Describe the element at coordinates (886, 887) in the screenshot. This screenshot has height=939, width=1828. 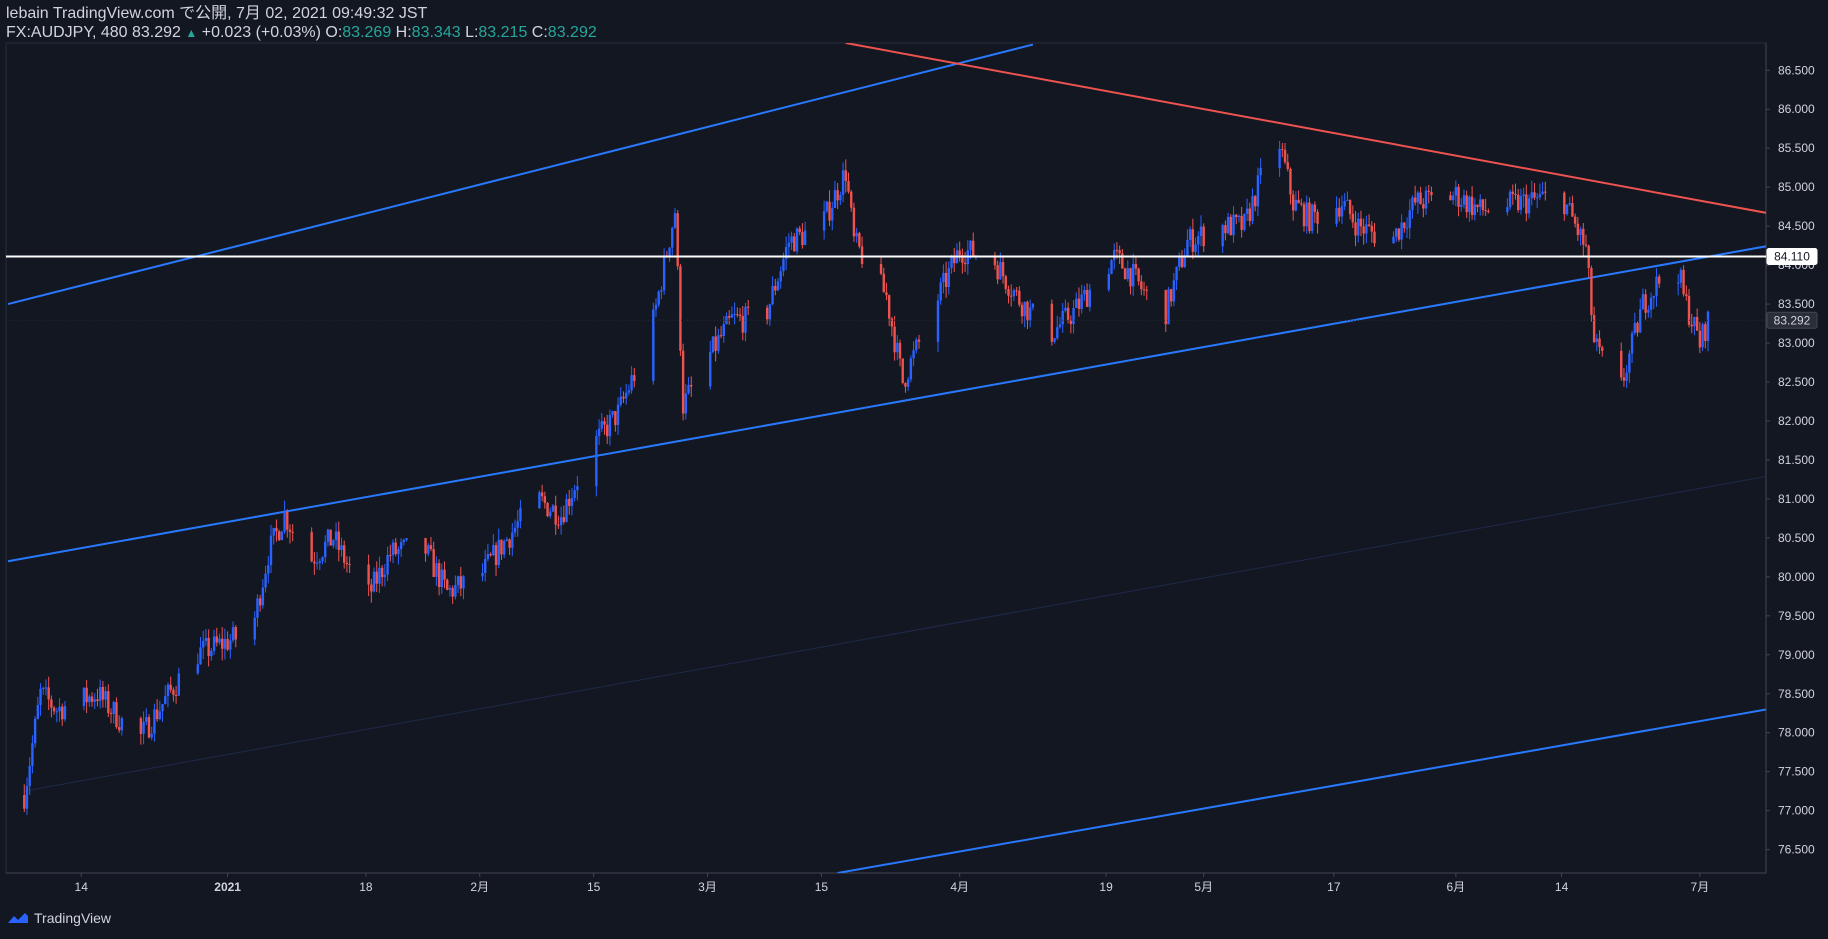
I see `time-axis` at that location.